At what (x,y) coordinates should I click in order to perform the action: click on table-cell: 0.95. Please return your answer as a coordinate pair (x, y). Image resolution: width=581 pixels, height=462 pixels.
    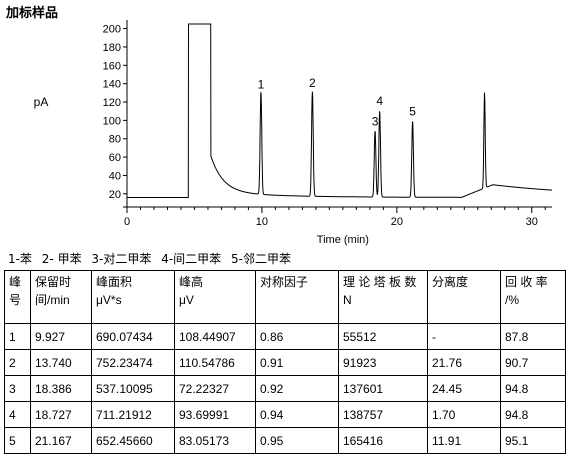
    Looking at the image, I should click on (297, 440).